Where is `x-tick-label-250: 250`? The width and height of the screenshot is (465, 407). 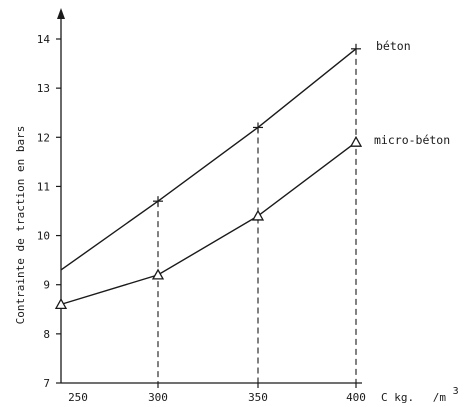 x-tick-label-250: 250 is located at coordinates (78, 397).